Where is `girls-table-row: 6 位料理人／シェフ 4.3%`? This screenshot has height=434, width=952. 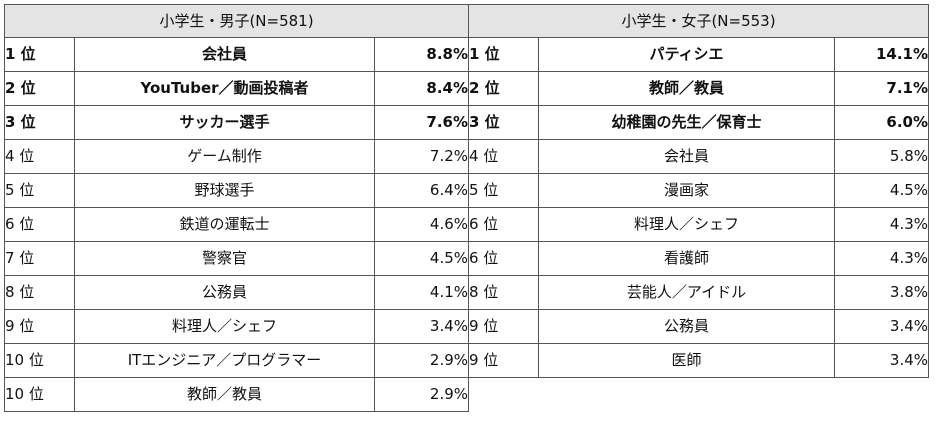 girls-table-row: 6 位料理人／シェフ 4.3% is located at coordinates (699, 224).